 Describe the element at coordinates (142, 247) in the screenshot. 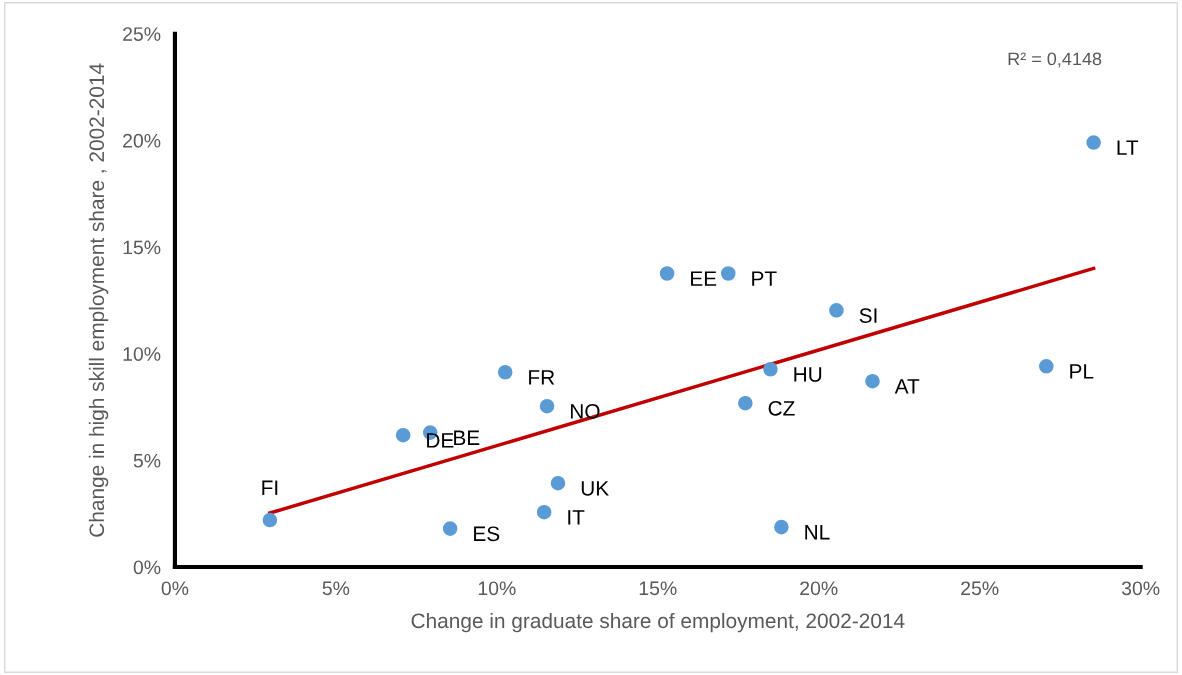

I see `y-tick-label: 15%` at that location.